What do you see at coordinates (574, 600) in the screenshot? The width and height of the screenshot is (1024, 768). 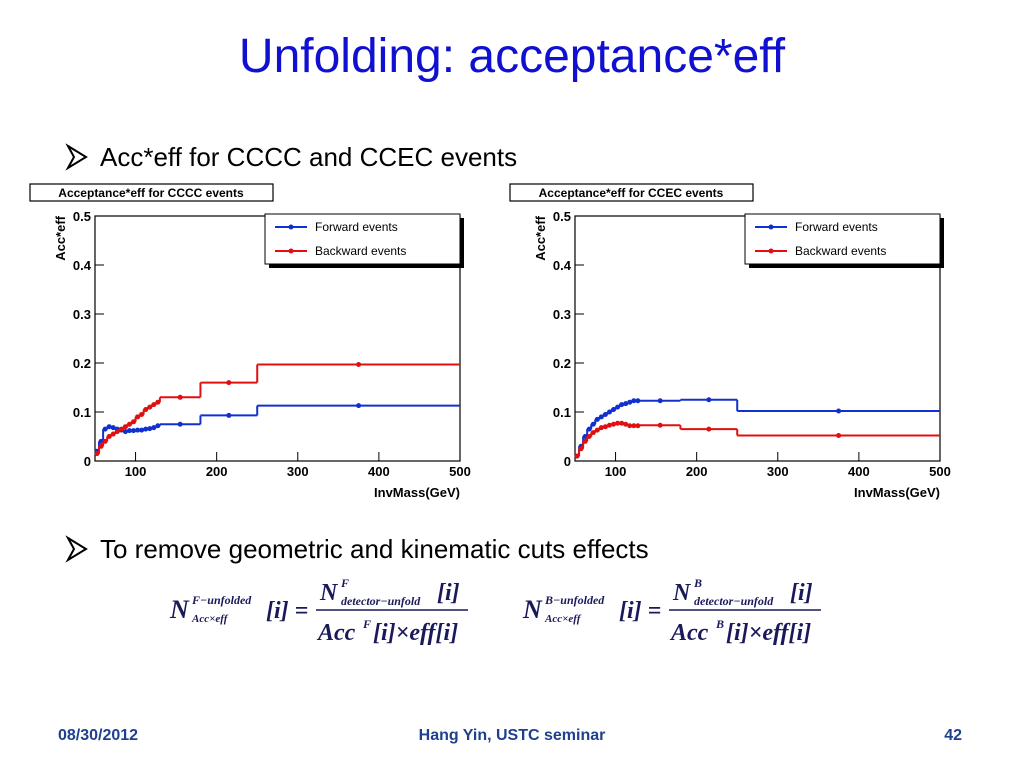 I see `formula-part: B−unfolded` at bounding box center [574, 600].